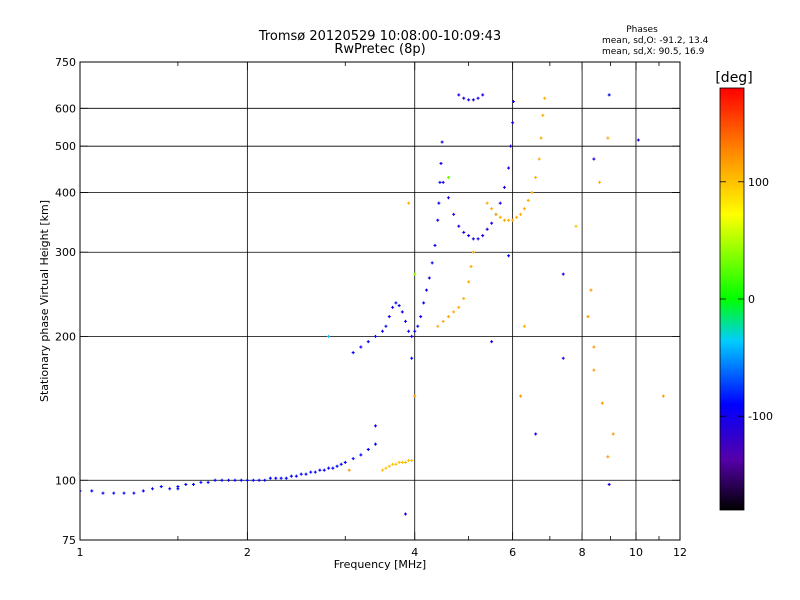  Describe the element at coordinates (414, 552) in the screenshot. I see `x-tick-label: 4` at that location.